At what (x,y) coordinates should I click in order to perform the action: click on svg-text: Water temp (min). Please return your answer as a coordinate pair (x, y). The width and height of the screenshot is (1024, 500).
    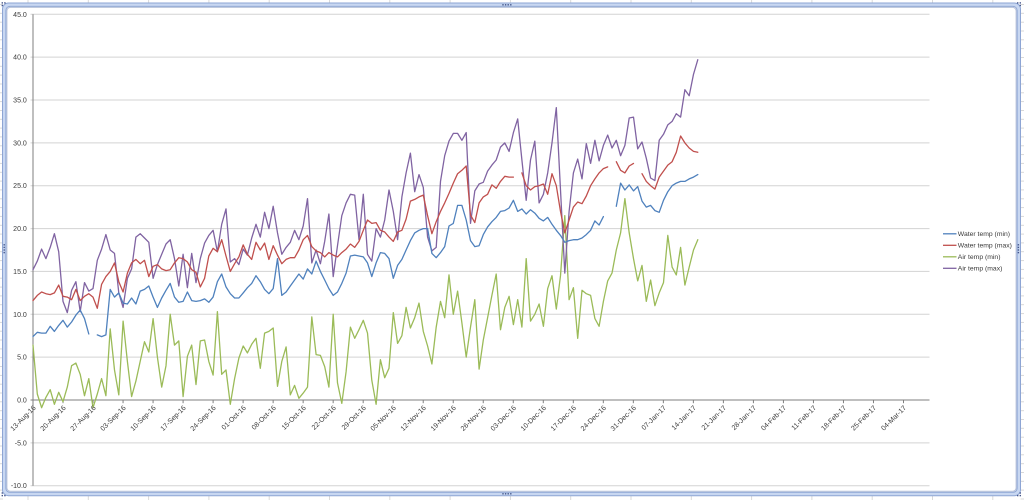
    Looking at the image, I should click on (984, 234).